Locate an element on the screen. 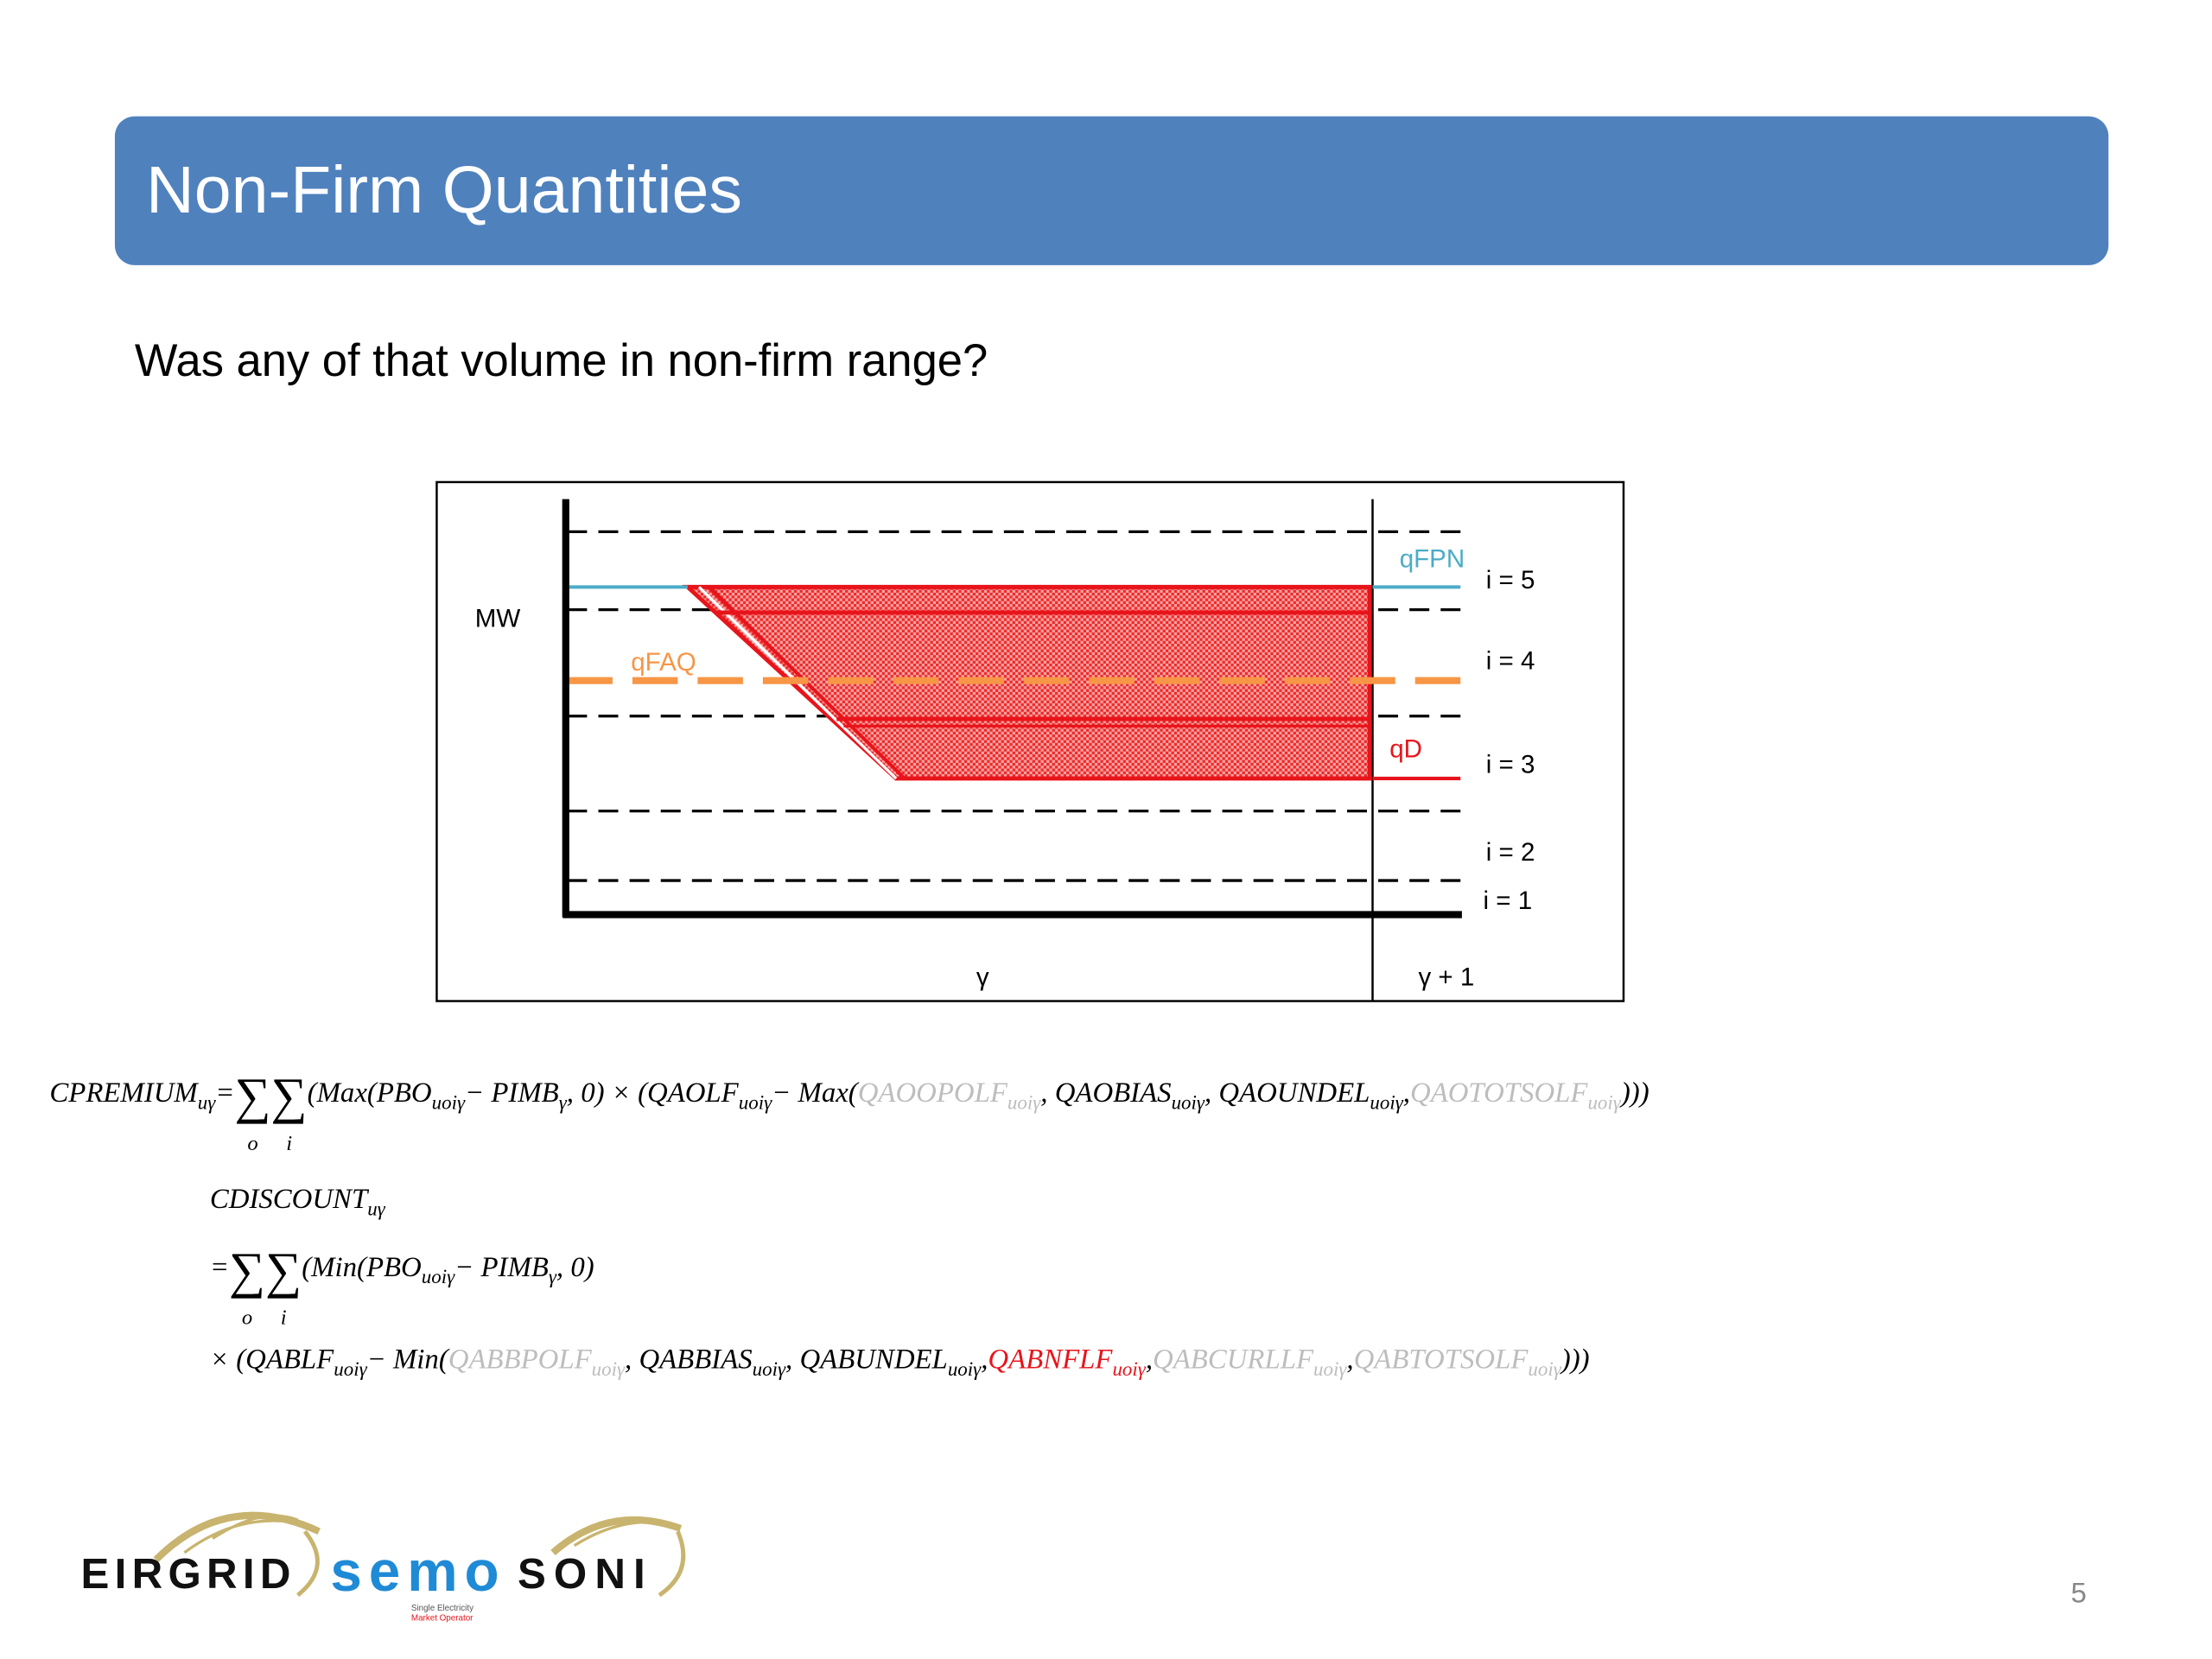  formula-token: × (QABLFuoiγ is located at coordinates (289, 1362).